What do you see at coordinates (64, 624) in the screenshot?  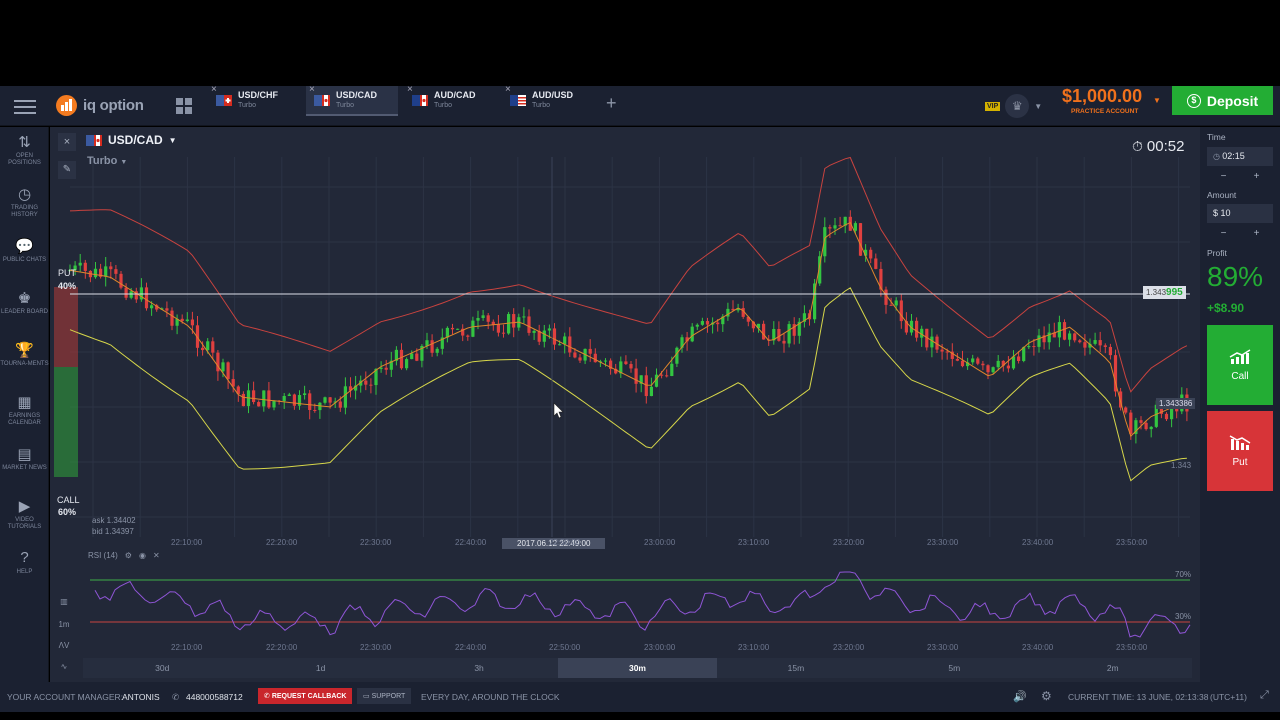 I see `candle-size: 1m` at bounding box center [64, 624].